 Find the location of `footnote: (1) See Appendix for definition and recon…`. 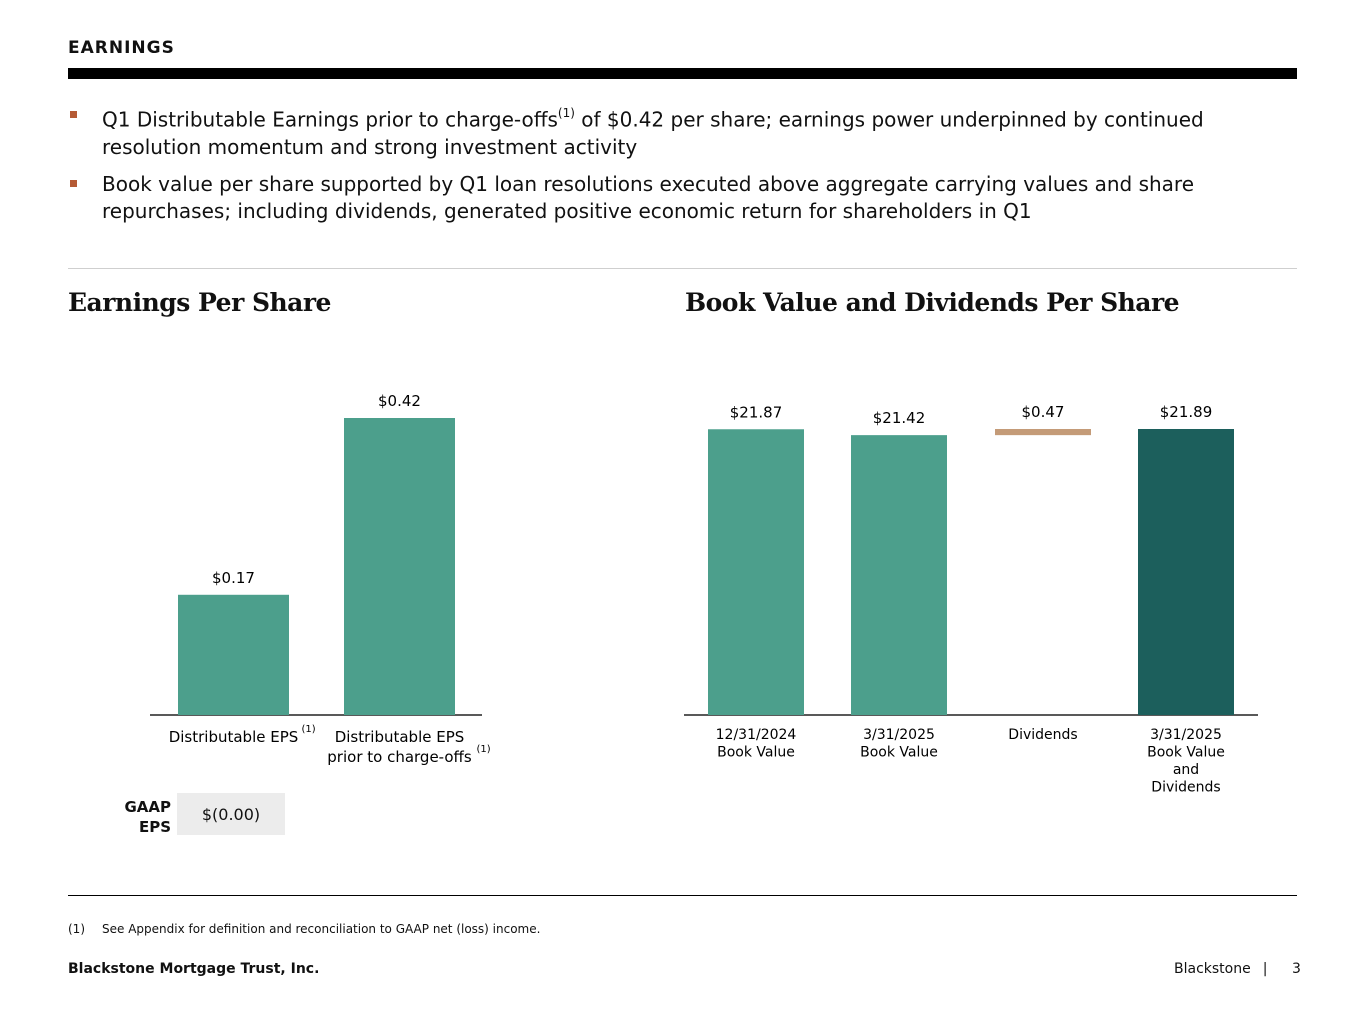

footnote: (1) See Appendix for definition and recon… is located at coordinates (304, 929).